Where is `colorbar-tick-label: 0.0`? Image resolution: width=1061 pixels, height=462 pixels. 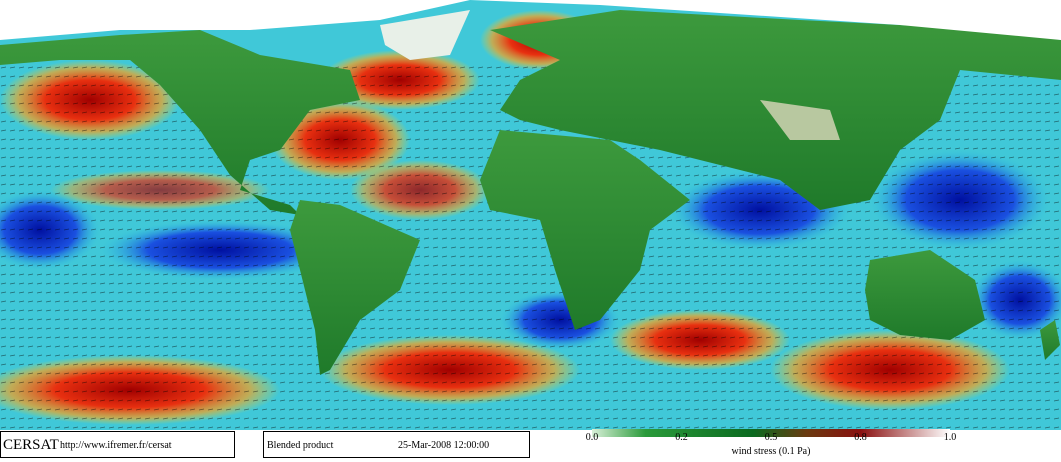
colorbar-tick-label: 0.0 is located at coordinates (592, 437).